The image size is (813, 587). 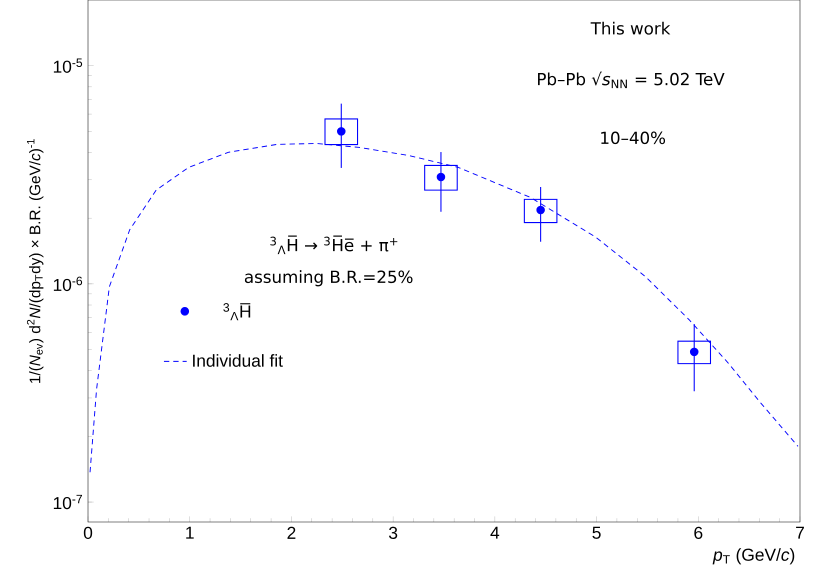 I want to click on y-tick-label: 10$^{-6}$, so click(x=68, y=284).